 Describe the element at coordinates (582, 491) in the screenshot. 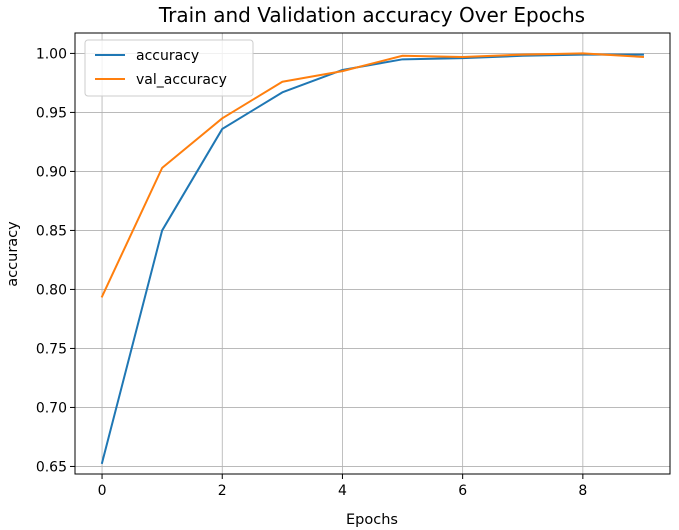

I see `x-tick-label: 8` at that location.